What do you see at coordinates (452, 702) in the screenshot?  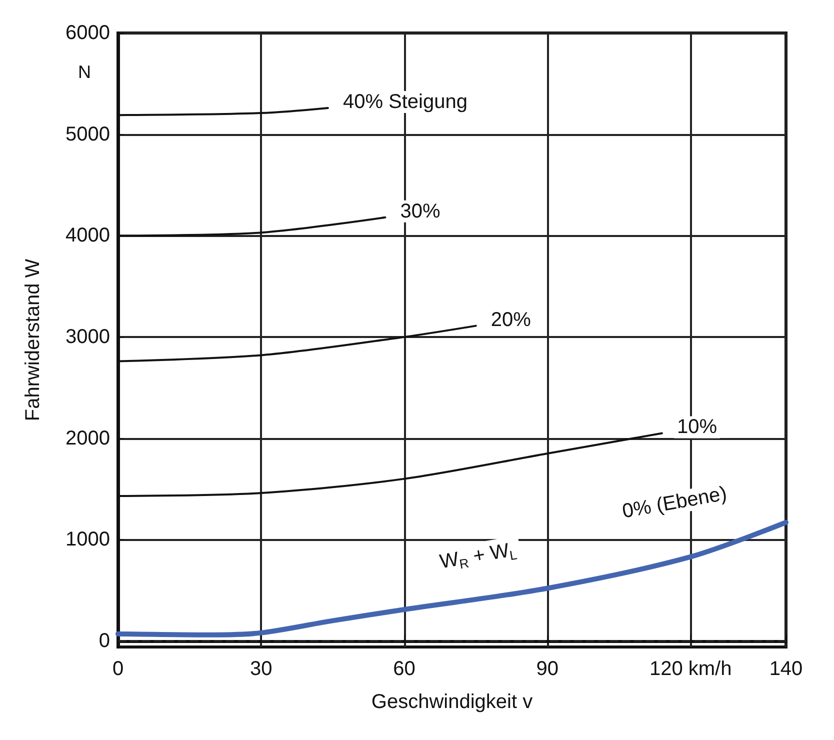 I see `x-axis-title: Geschwindigkeit v` at bounding box center [452, 702].